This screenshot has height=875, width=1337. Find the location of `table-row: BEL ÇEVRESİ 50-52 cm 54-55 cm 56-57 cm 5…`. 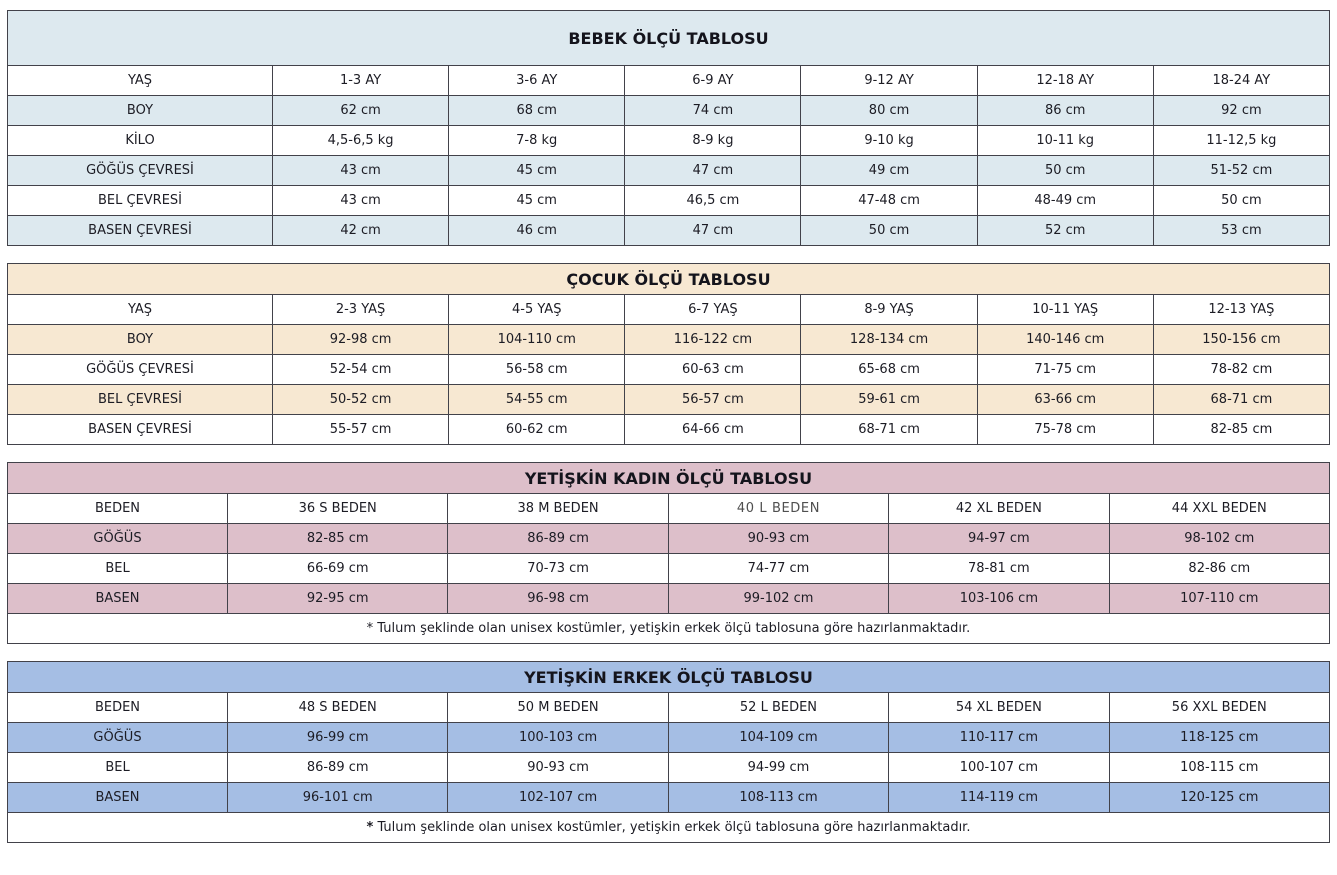

table-row: BEL ÇEVRESİ 50-52 cm 54-55 cm 56-57 cm 5… is located at coordinates (669, 399).